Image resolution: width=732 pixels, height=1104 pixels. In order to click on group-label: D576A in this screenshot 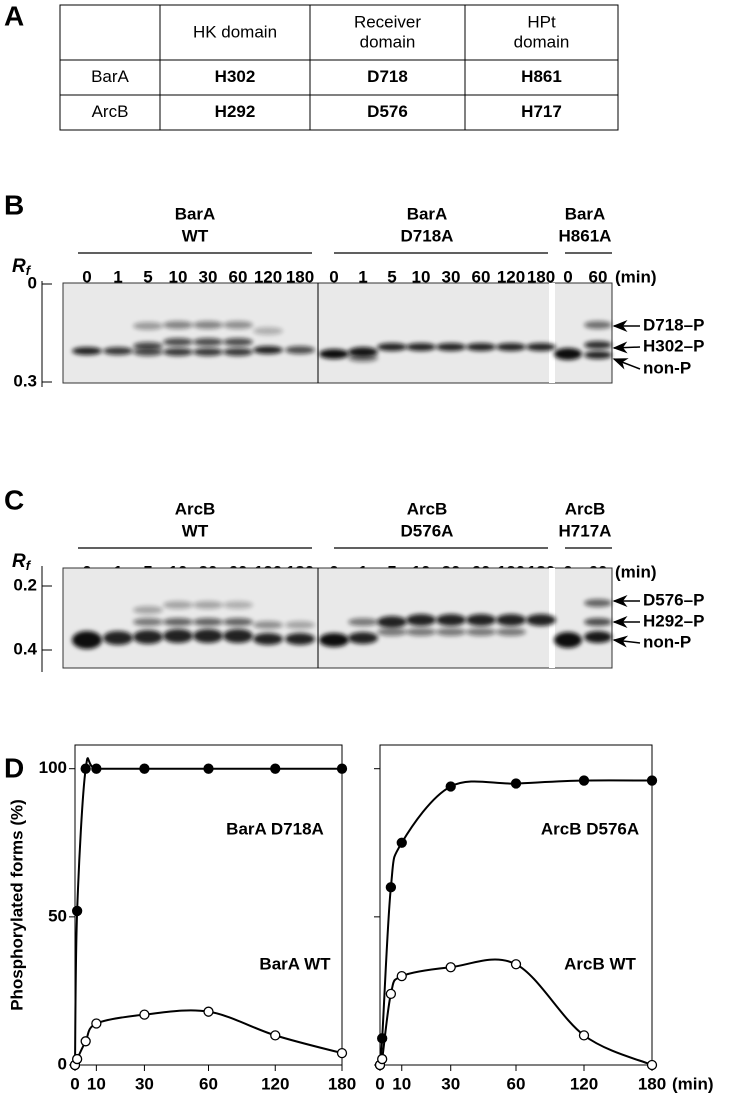, I will do `click(427, 530)`.